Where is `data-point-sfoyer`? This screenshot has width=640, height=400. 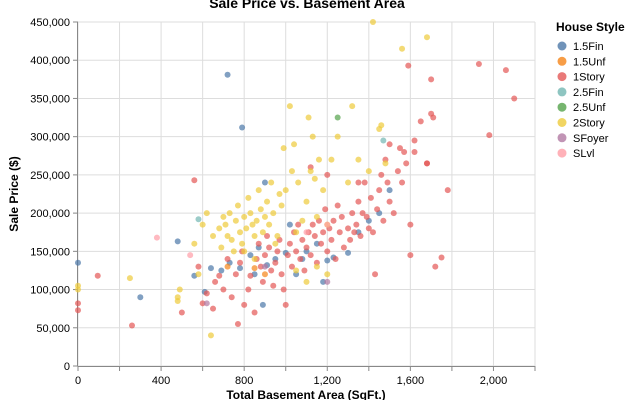 data-point-sfoyer is located at coordinates (206, 303).